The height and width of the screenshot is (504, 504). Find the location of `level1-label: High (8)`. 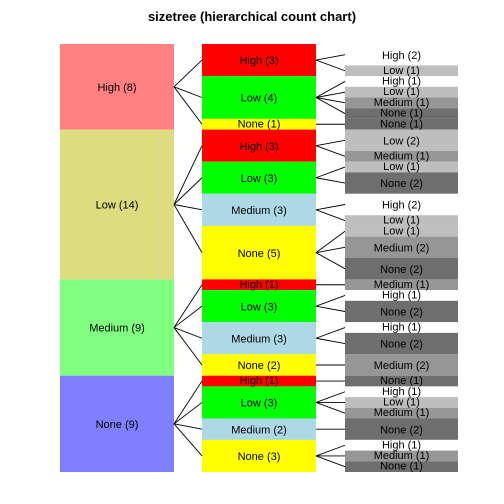

level1-label: High (8) is located at coordinates (116, 88).